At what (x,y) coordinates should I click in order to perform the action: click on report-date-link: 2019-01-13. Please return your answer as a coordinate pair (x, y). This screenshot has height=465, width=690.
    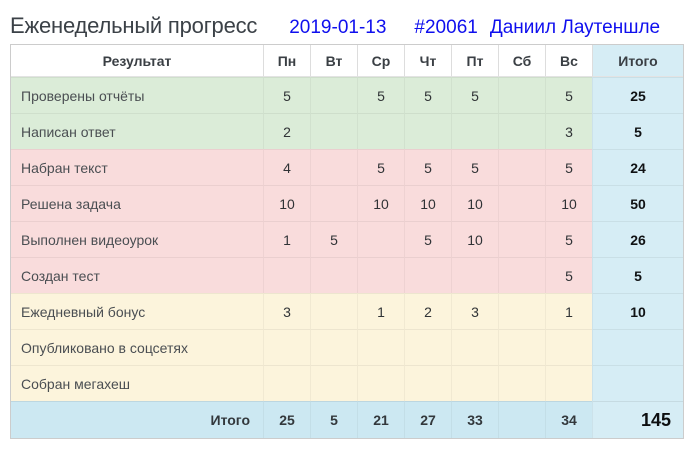
    Looking at the image, I should click on (338, 27).